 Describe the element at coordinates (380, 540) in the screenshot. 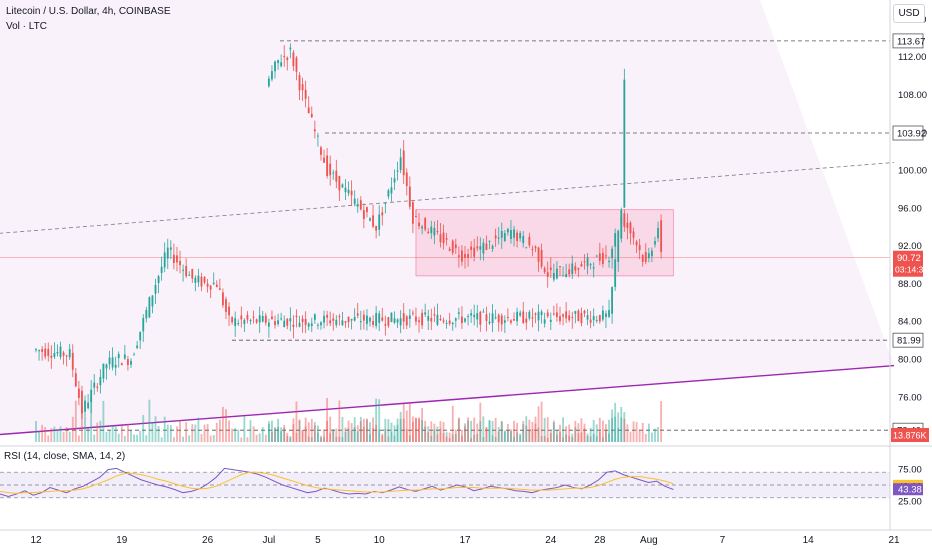

I see `time-tick-label: 10` at that location.